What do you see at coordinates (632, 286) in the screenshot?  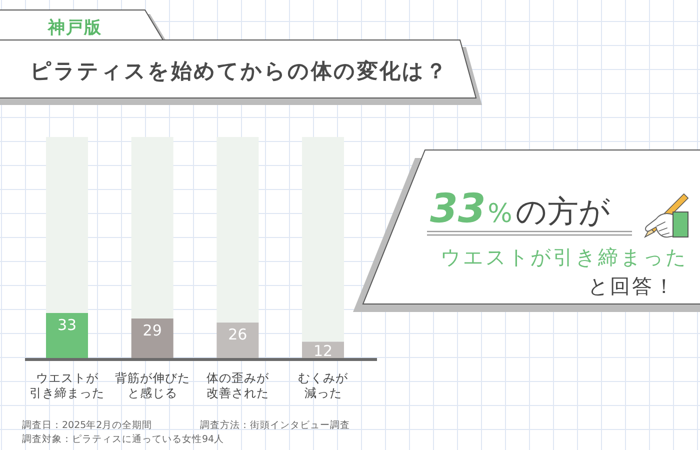 I see `text: と回答！` at bounding box center [632, 286].